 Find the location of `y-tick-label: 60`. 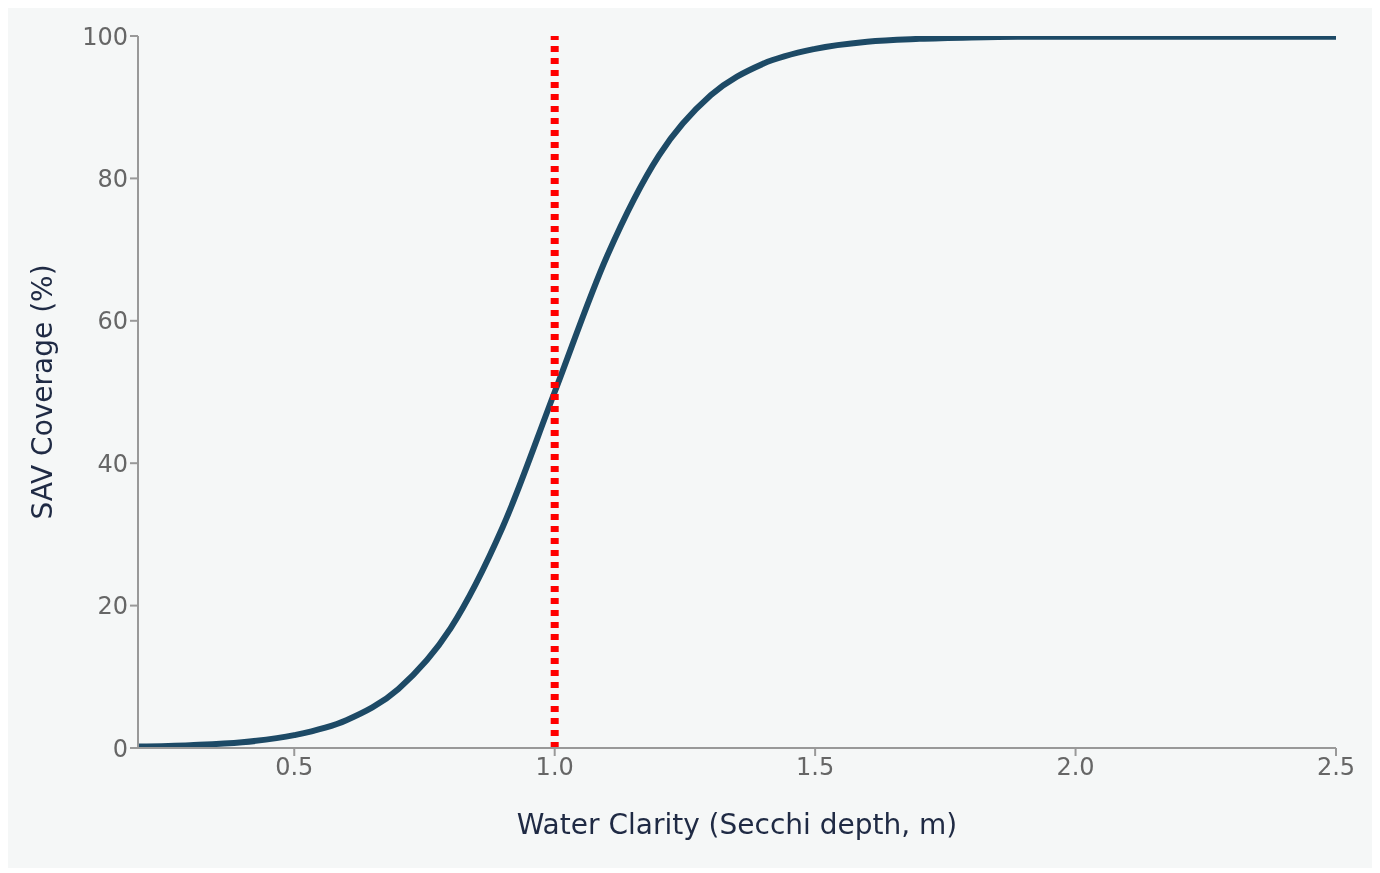

y-tick-label: 60 is located at coordinates (112, 321).